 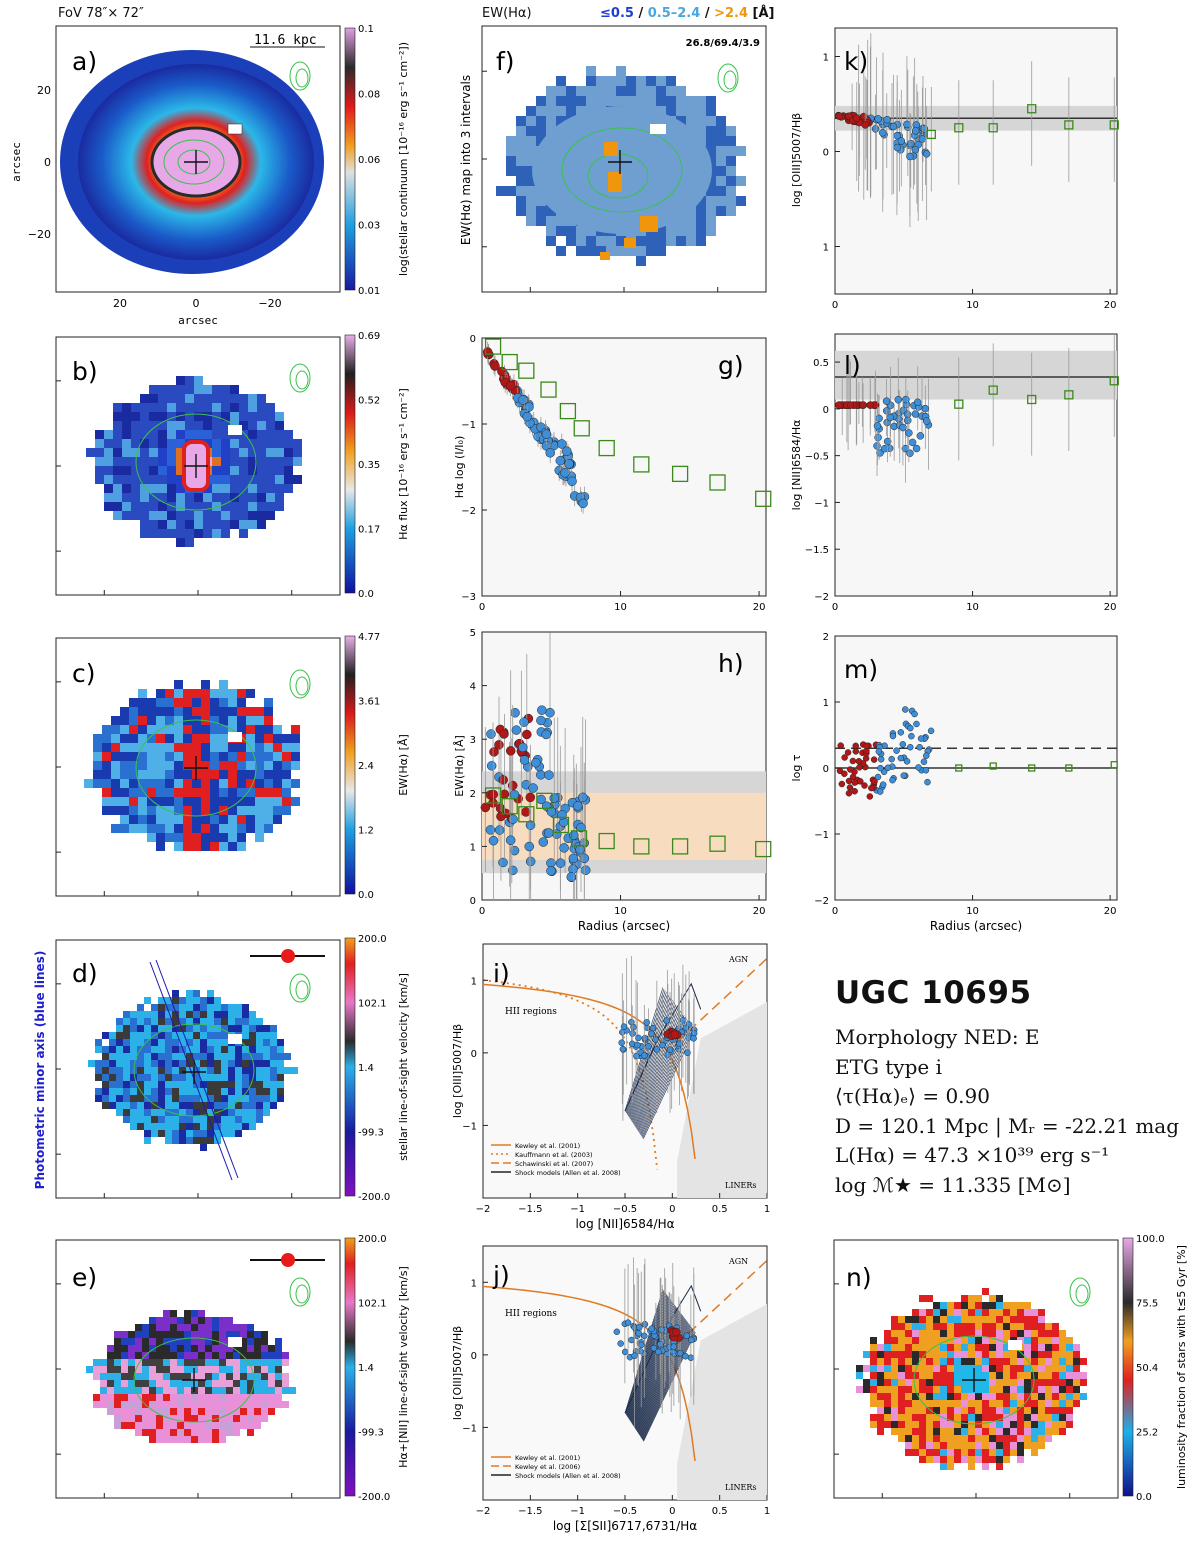 I want to click on masked-star, so click(x=658, y=129).